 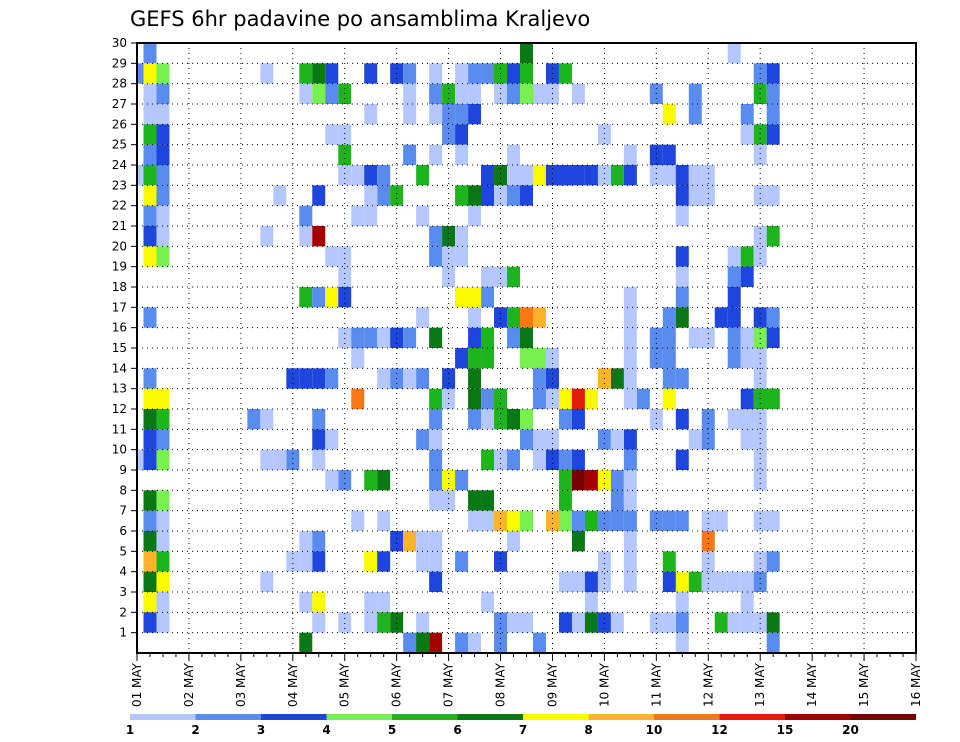 I want to click on y-tick-label: 25, so click(x=119, y=145).